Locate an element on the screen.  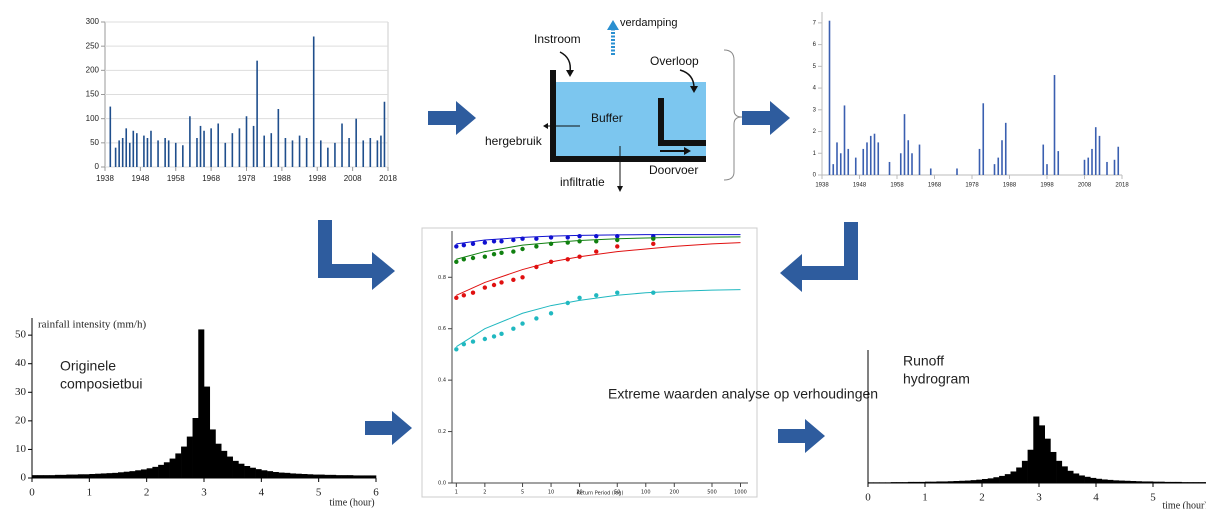
x-tick-label: 6 is located at coordinates (376, 493).